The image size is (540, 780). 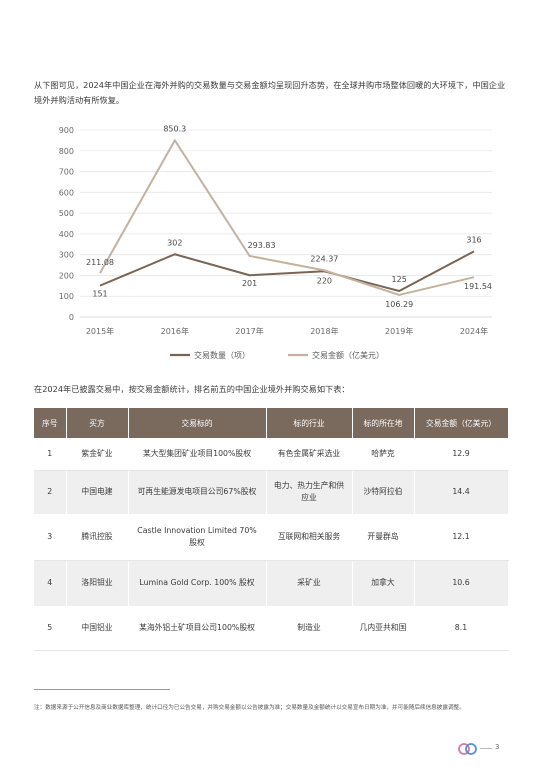 What do you see at coordinates (197, 454) in the screenshot?
I see `cell-target: 某大型集团矿业项目100%股权` at bounding box center [197, 454].